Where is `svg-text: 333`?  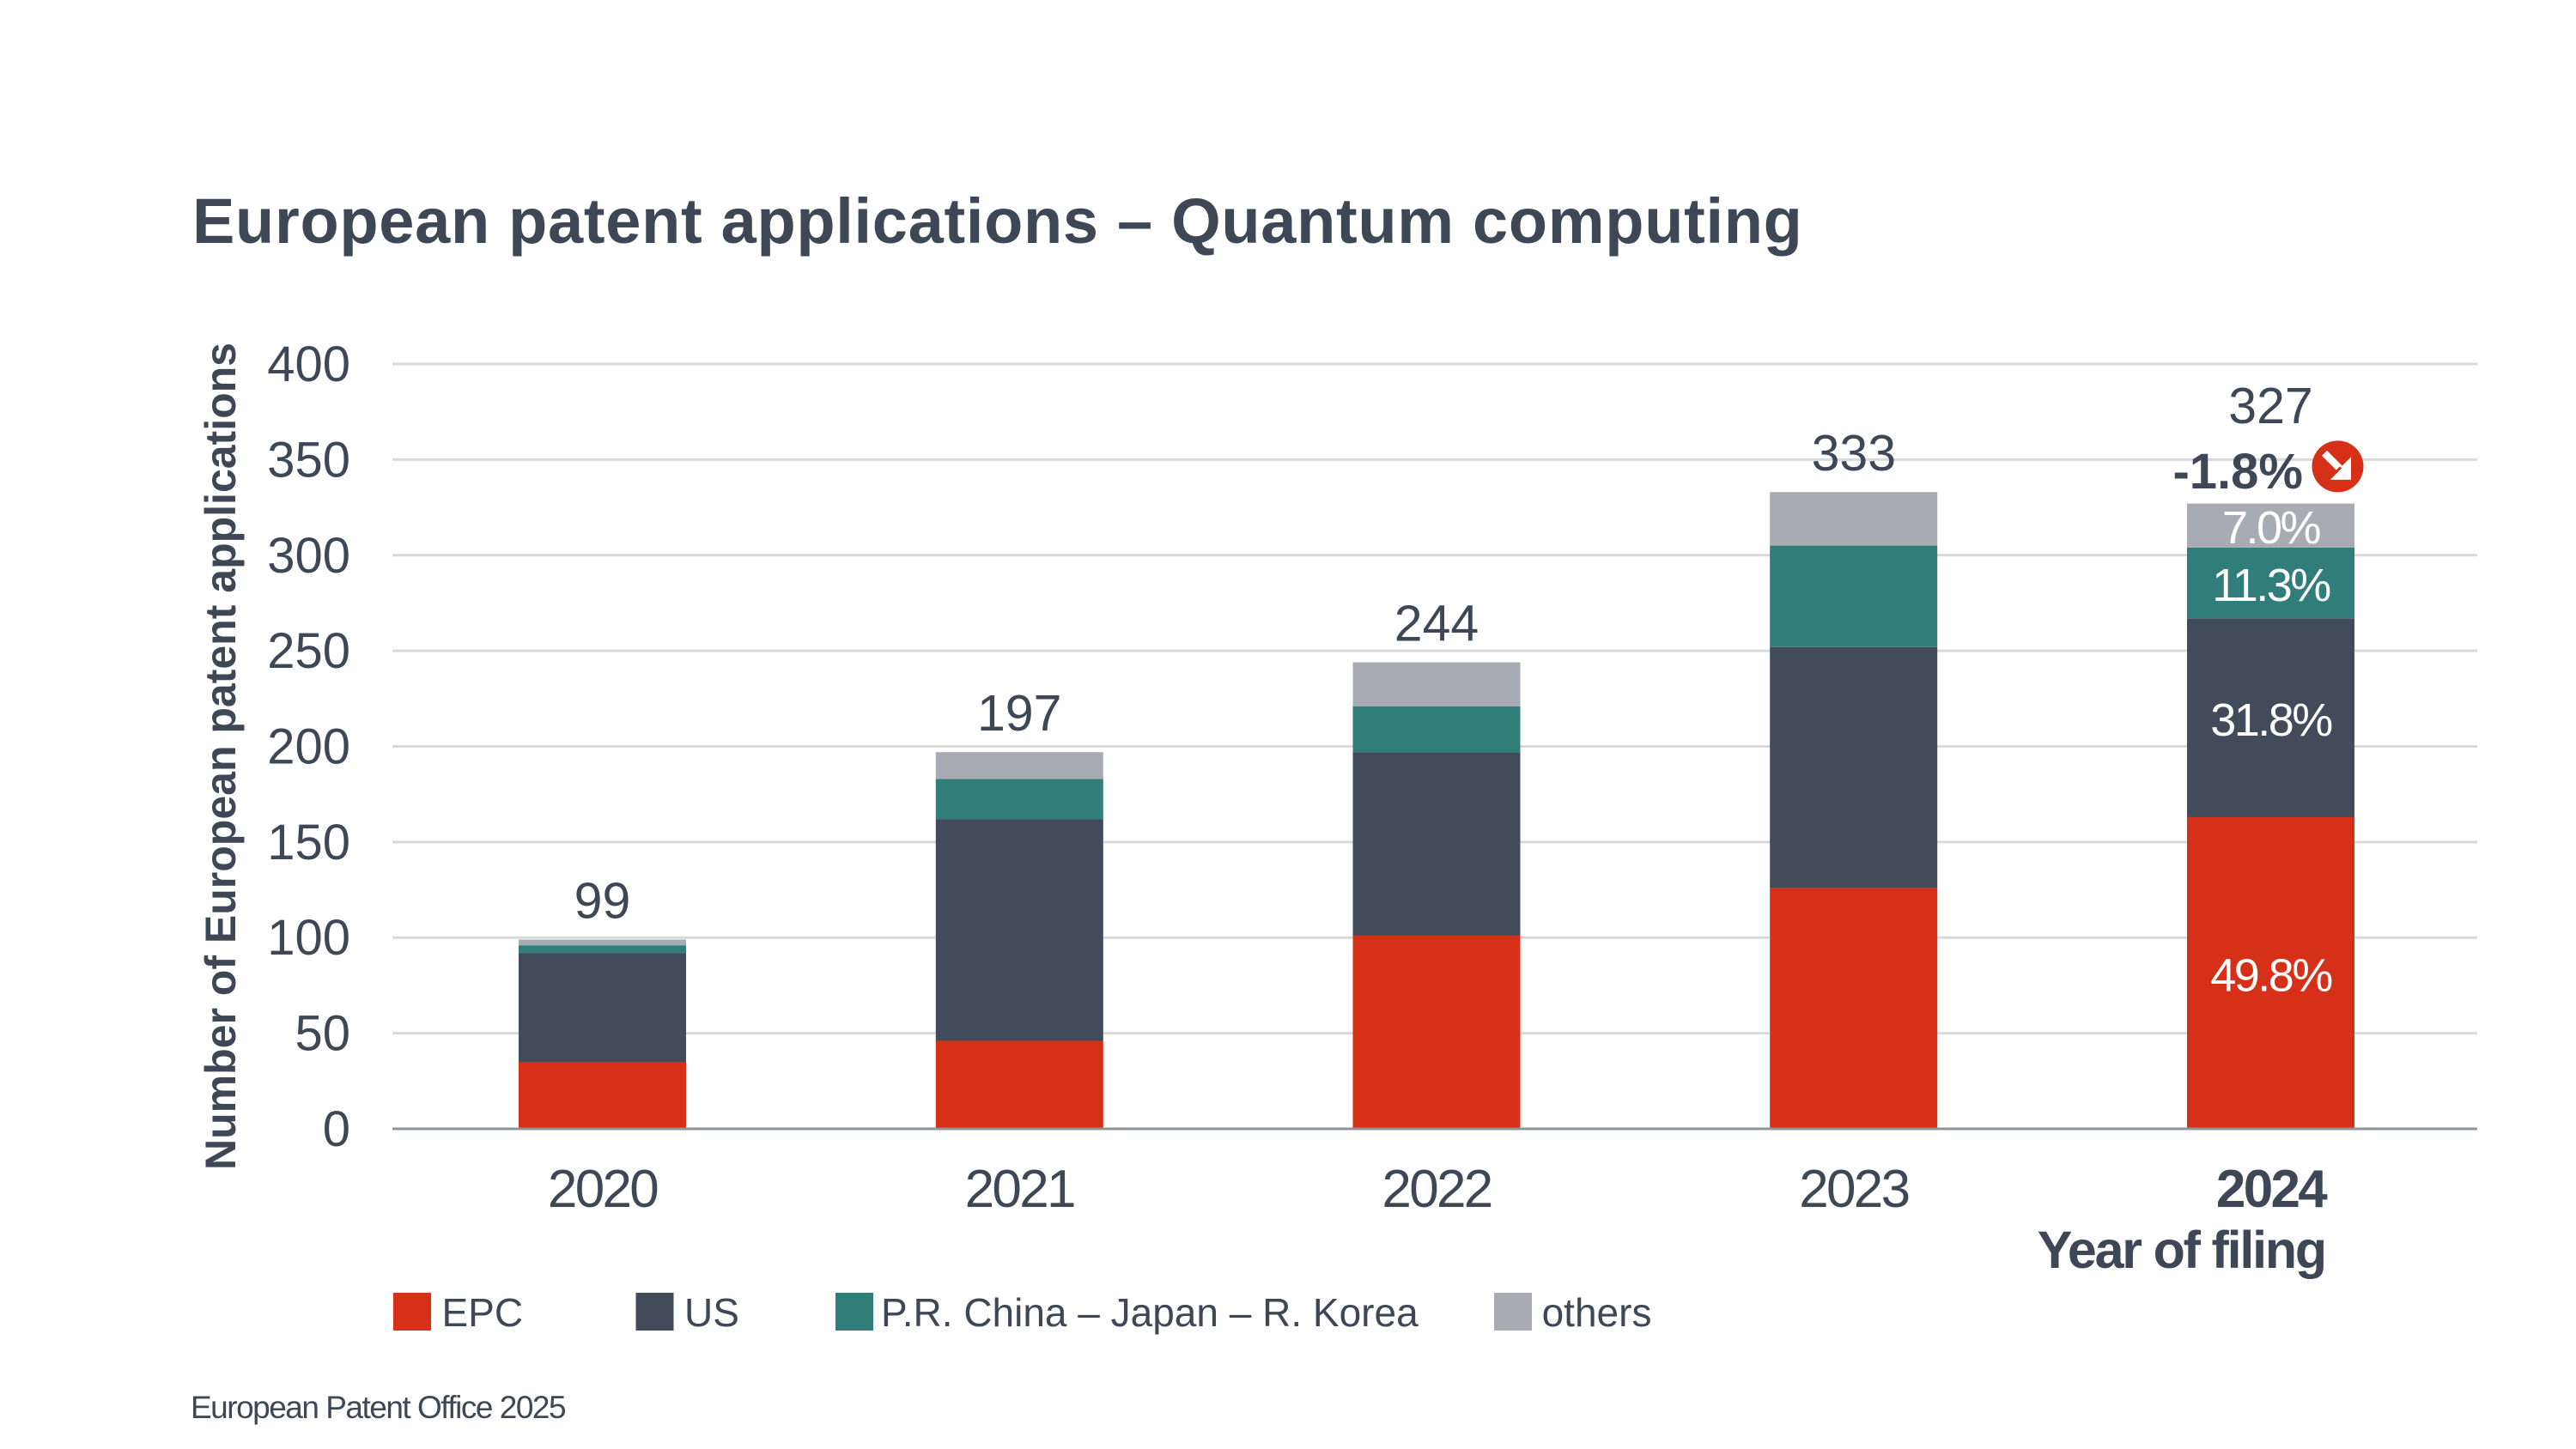 svg-text: 333 is located at coordinates (1854, 453).